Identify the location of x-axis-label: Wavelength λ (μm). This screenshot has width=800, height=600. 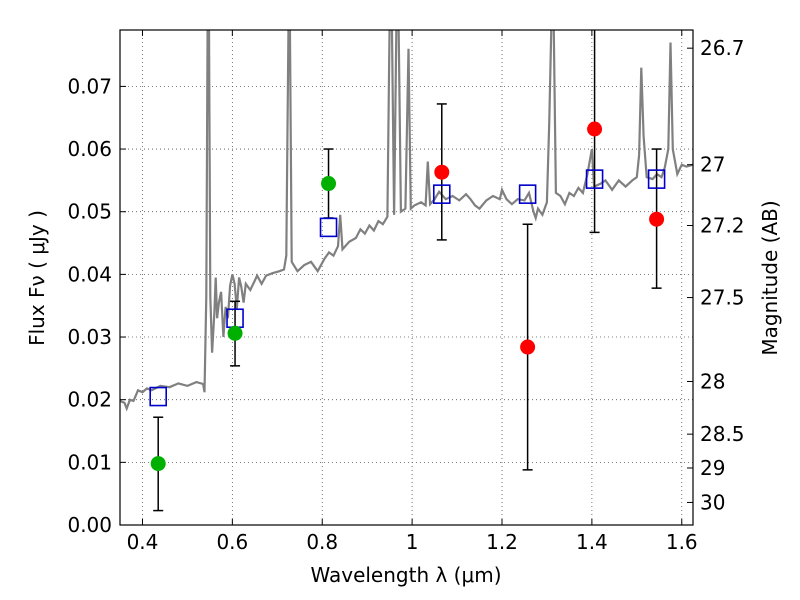
(405, 575).